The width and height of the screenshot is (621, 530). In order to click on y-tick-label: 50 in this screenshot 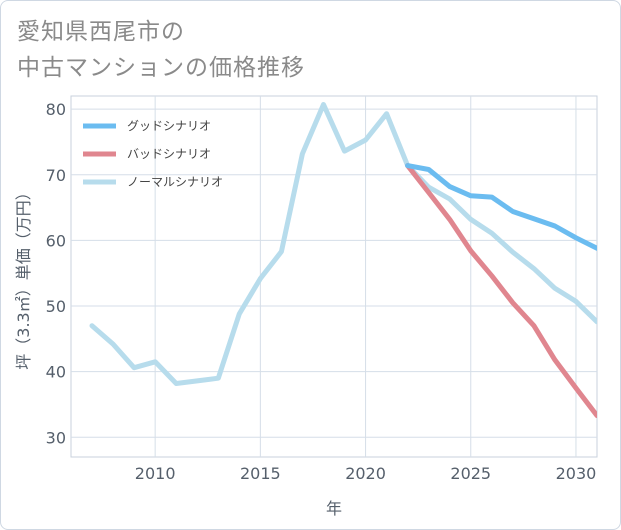, I will do `click(56, 306)`.